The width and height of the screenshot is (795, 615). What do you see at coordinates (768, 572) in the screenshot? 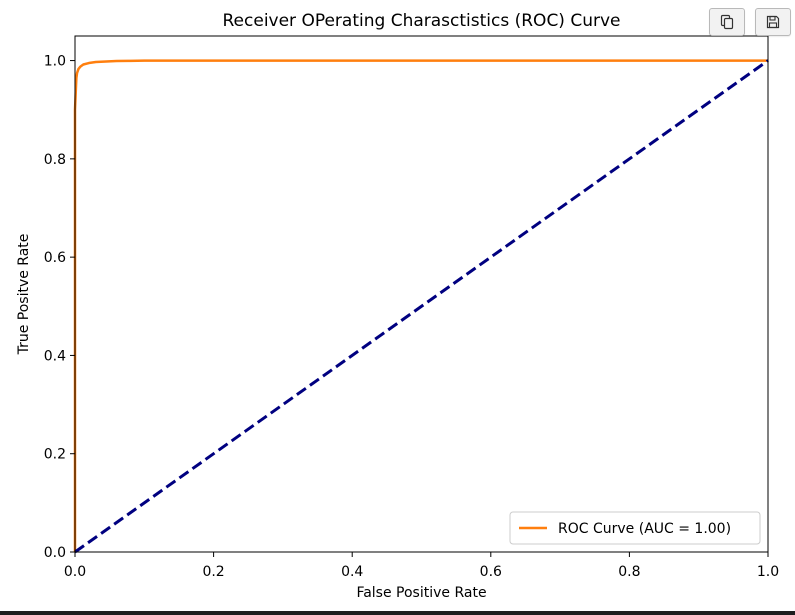
I see `x-tick-label: 1.0` at bounding box center [768, 572].